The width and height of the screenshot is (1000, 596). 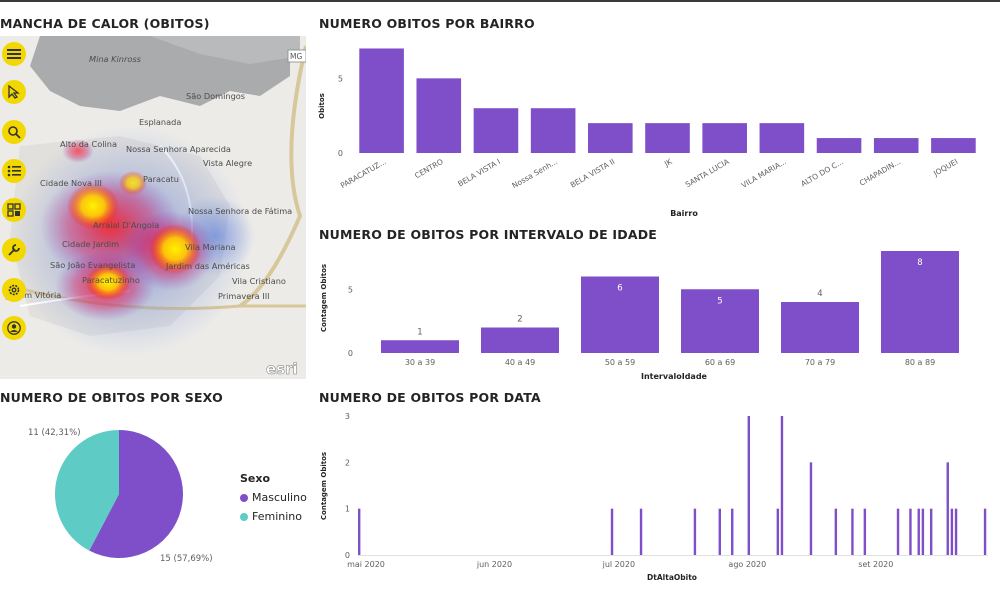 I want to click on legend-title: Sexo, so click(x=255, y=478).